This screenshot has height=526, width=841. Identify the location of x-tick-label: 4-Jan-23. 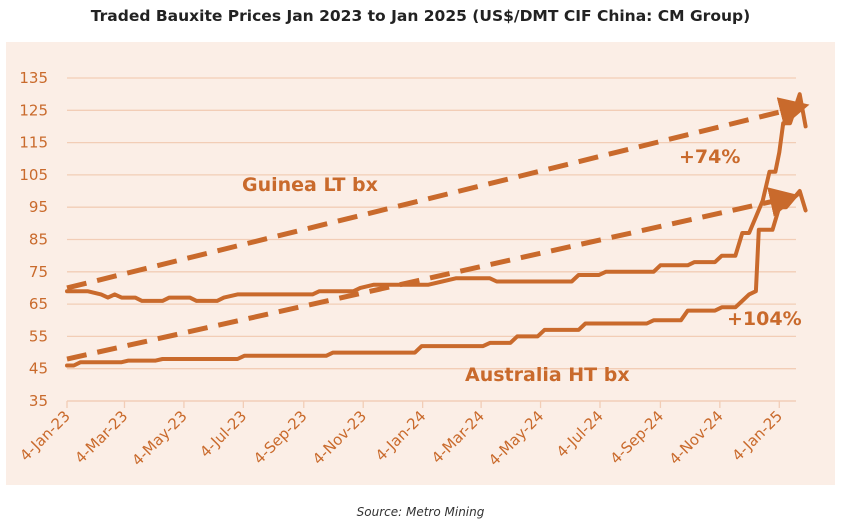
(45, 436).